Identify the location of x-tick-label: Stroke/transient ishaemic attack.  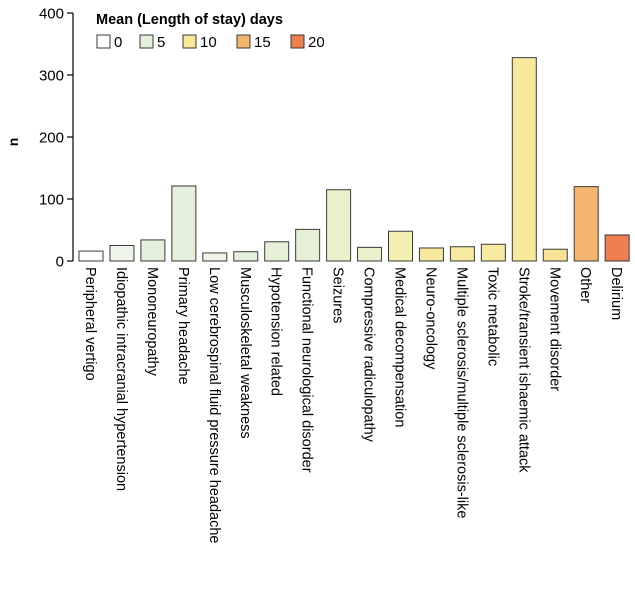
(523, 370).